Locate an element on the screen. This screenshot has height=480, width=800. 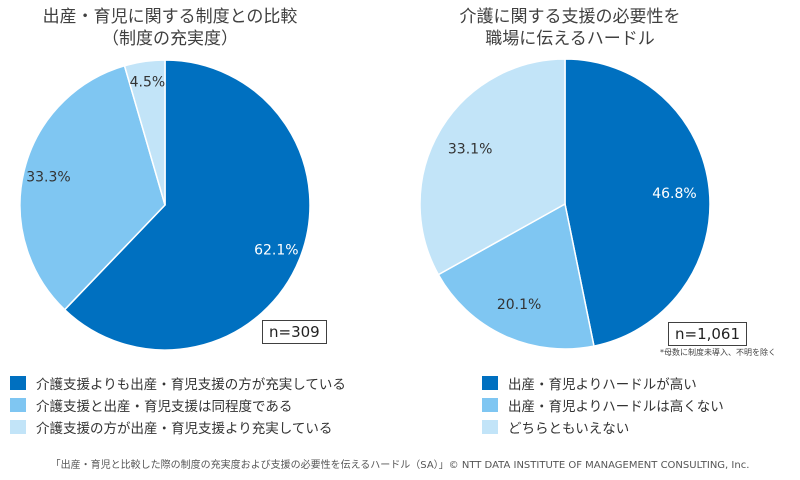
slice-label-2: 20.1% is located at coordinates (519, 305).